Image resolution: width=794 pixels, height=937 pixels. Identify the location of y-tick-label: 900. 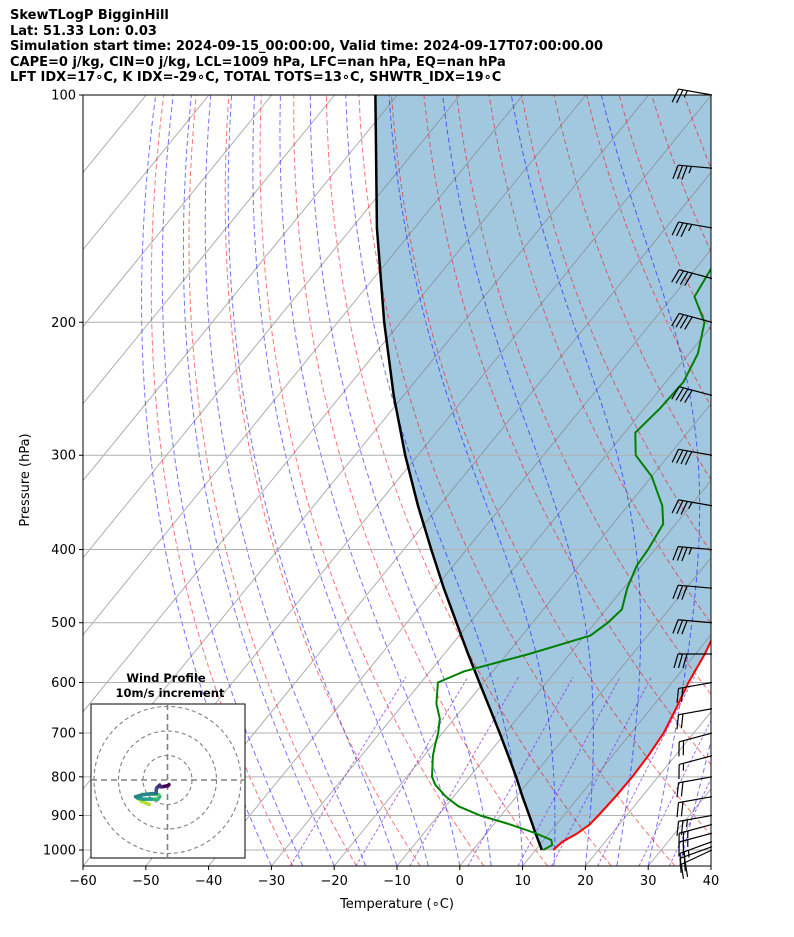
(63, 816).